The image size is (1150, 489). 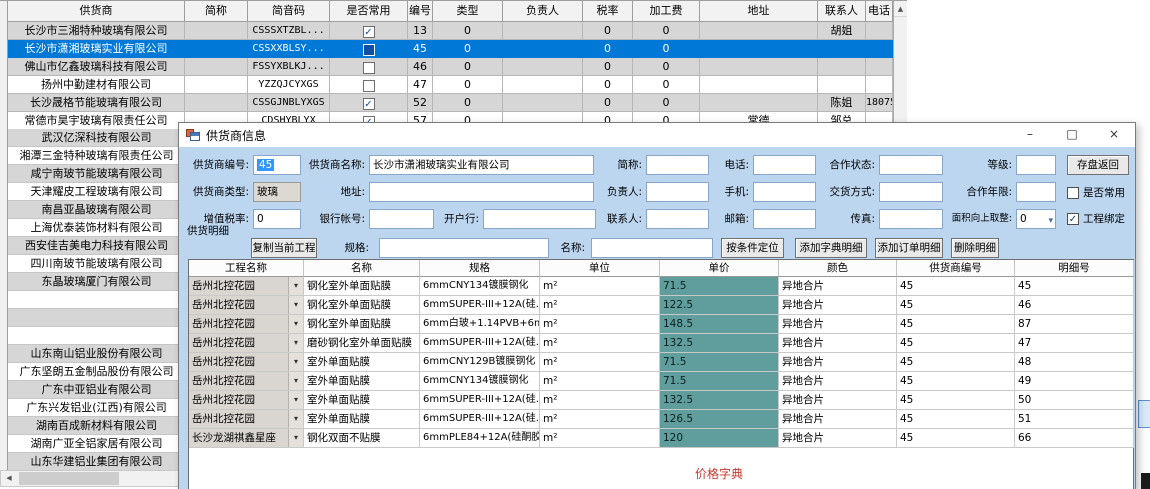 I want to click on grid-column-header: 工程名称, so click(x=246, y=268).